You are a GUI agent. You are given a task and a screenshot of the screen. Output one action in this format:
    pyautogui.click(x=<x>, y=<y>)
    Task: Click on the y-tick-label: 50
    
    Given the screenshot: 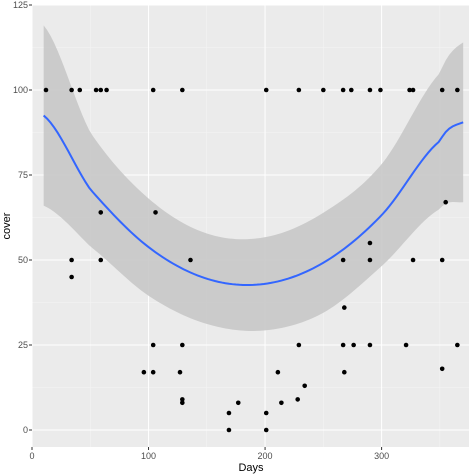 What is the action you would take?
    pyautogui.click(x=23, y=260)
    